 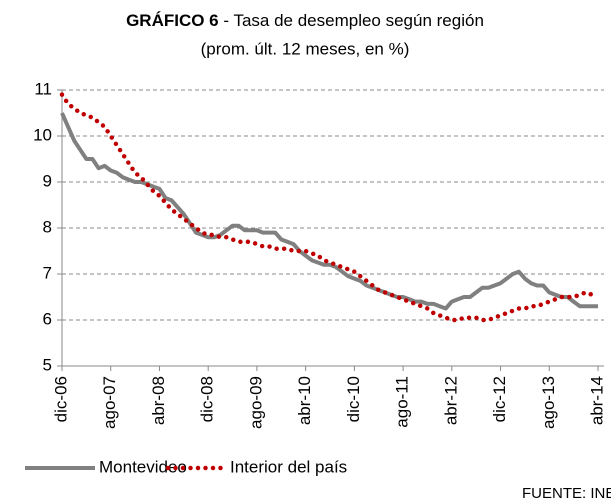 I want to click on y-tick-label: 10, so click(x=42, y=134).